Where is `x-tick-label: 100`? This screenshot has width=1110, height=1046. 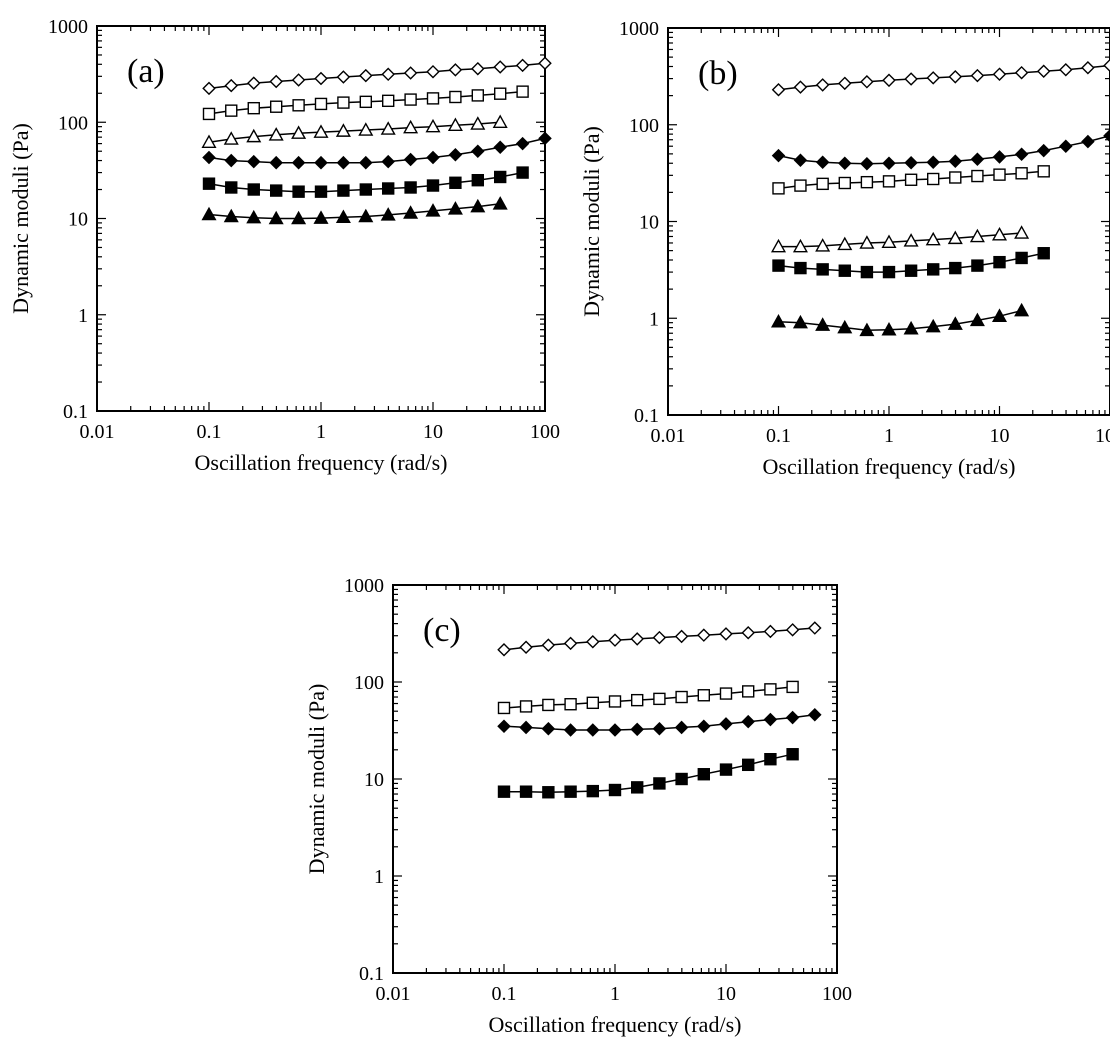 x-tick-label: 100 is located at coordinates (837, 994).